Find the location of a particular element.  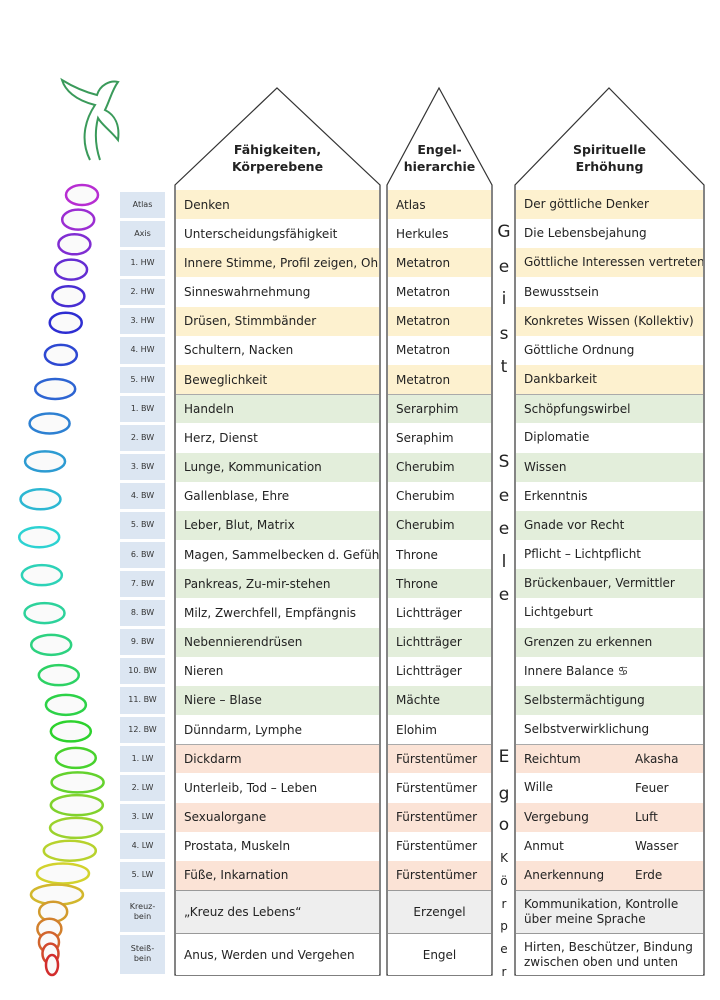

spiritual-line: Hirten, Beschützer, Bindung is located at coordinates (608, 946).